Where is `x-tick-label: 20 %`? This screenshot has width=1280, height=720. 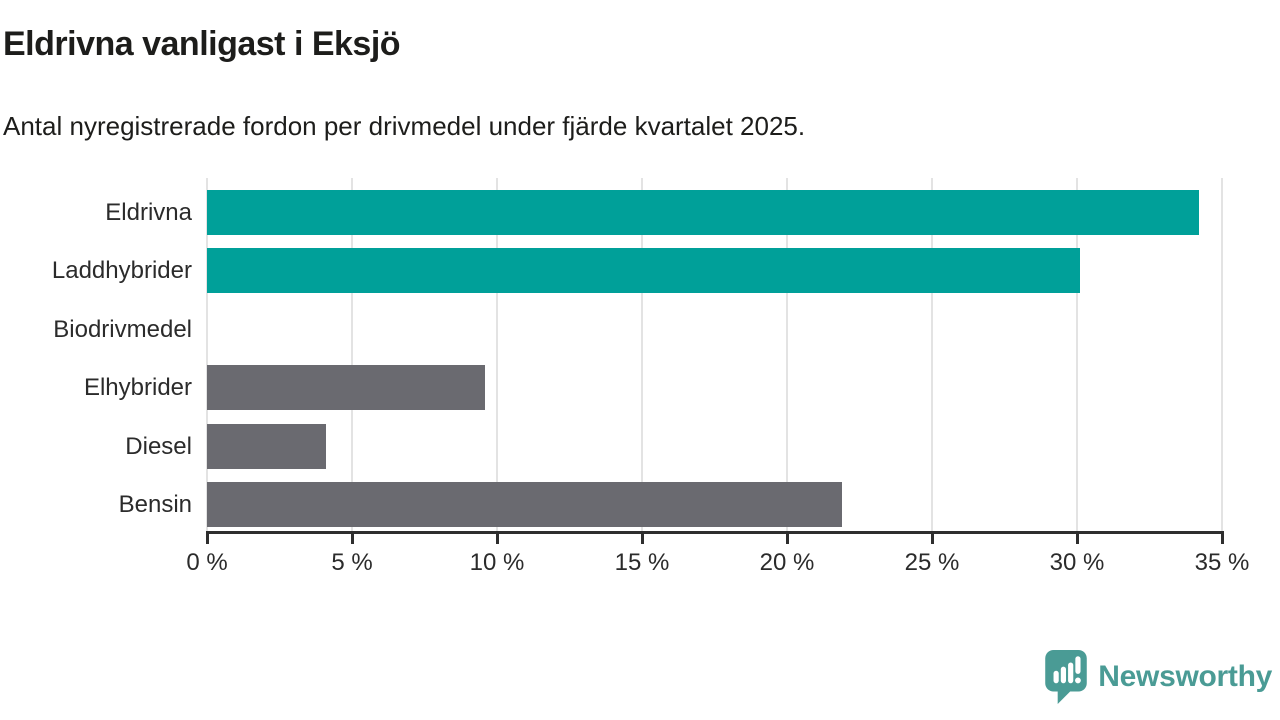 x-tick-label: 20 % is located at coordinates (787, 562).